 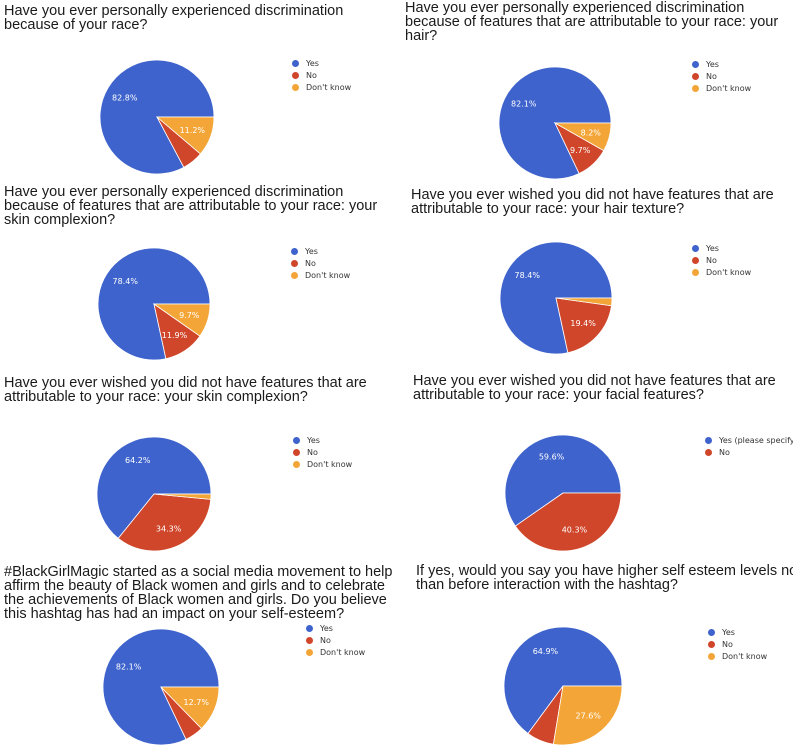 What do you see at coordinates (552, 456) in the screenshot?
I see `slice-value-label: 59.6%` at bounding box center [552, 456].